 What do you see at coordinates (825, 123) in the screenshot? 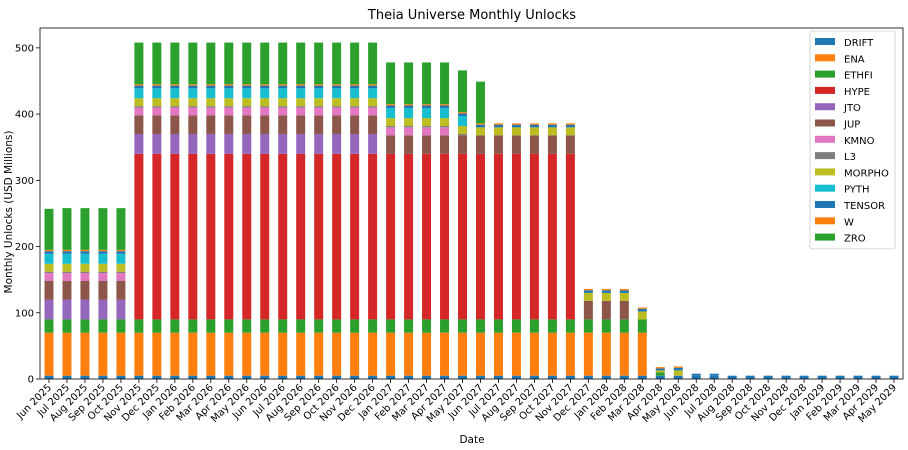
I see `legend-swatch-jup` at bounding box center [825, 123].